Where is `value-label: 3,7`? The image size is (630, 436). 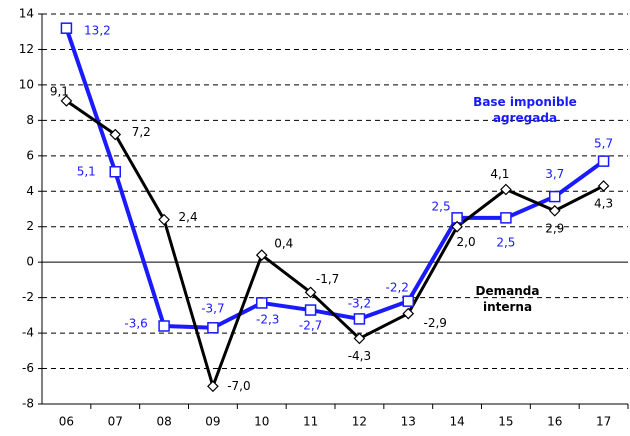
value-label: 3,7 is located at coordinates (554, 174).